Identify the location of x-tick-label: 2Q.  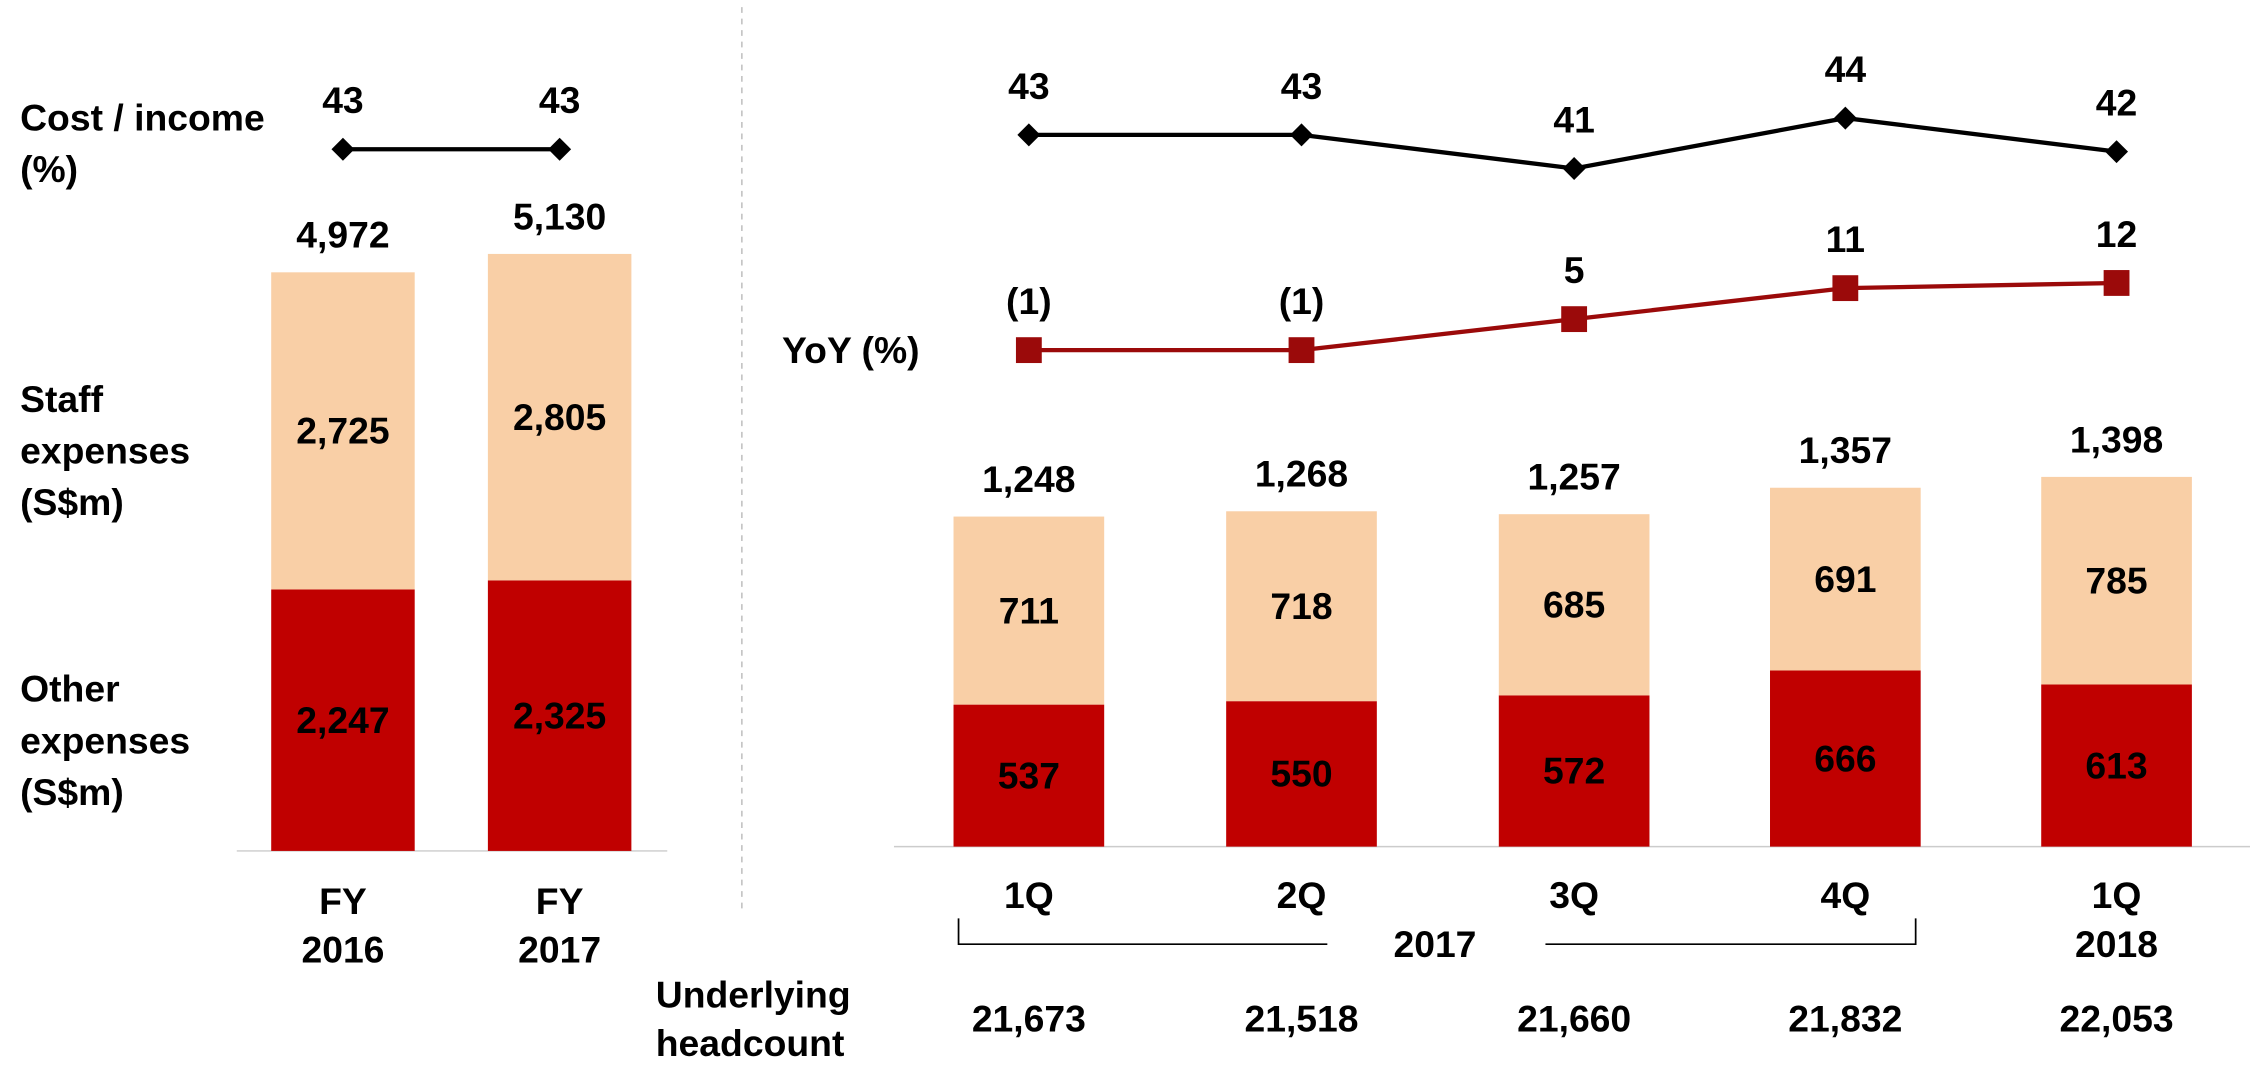
(1302, 895).